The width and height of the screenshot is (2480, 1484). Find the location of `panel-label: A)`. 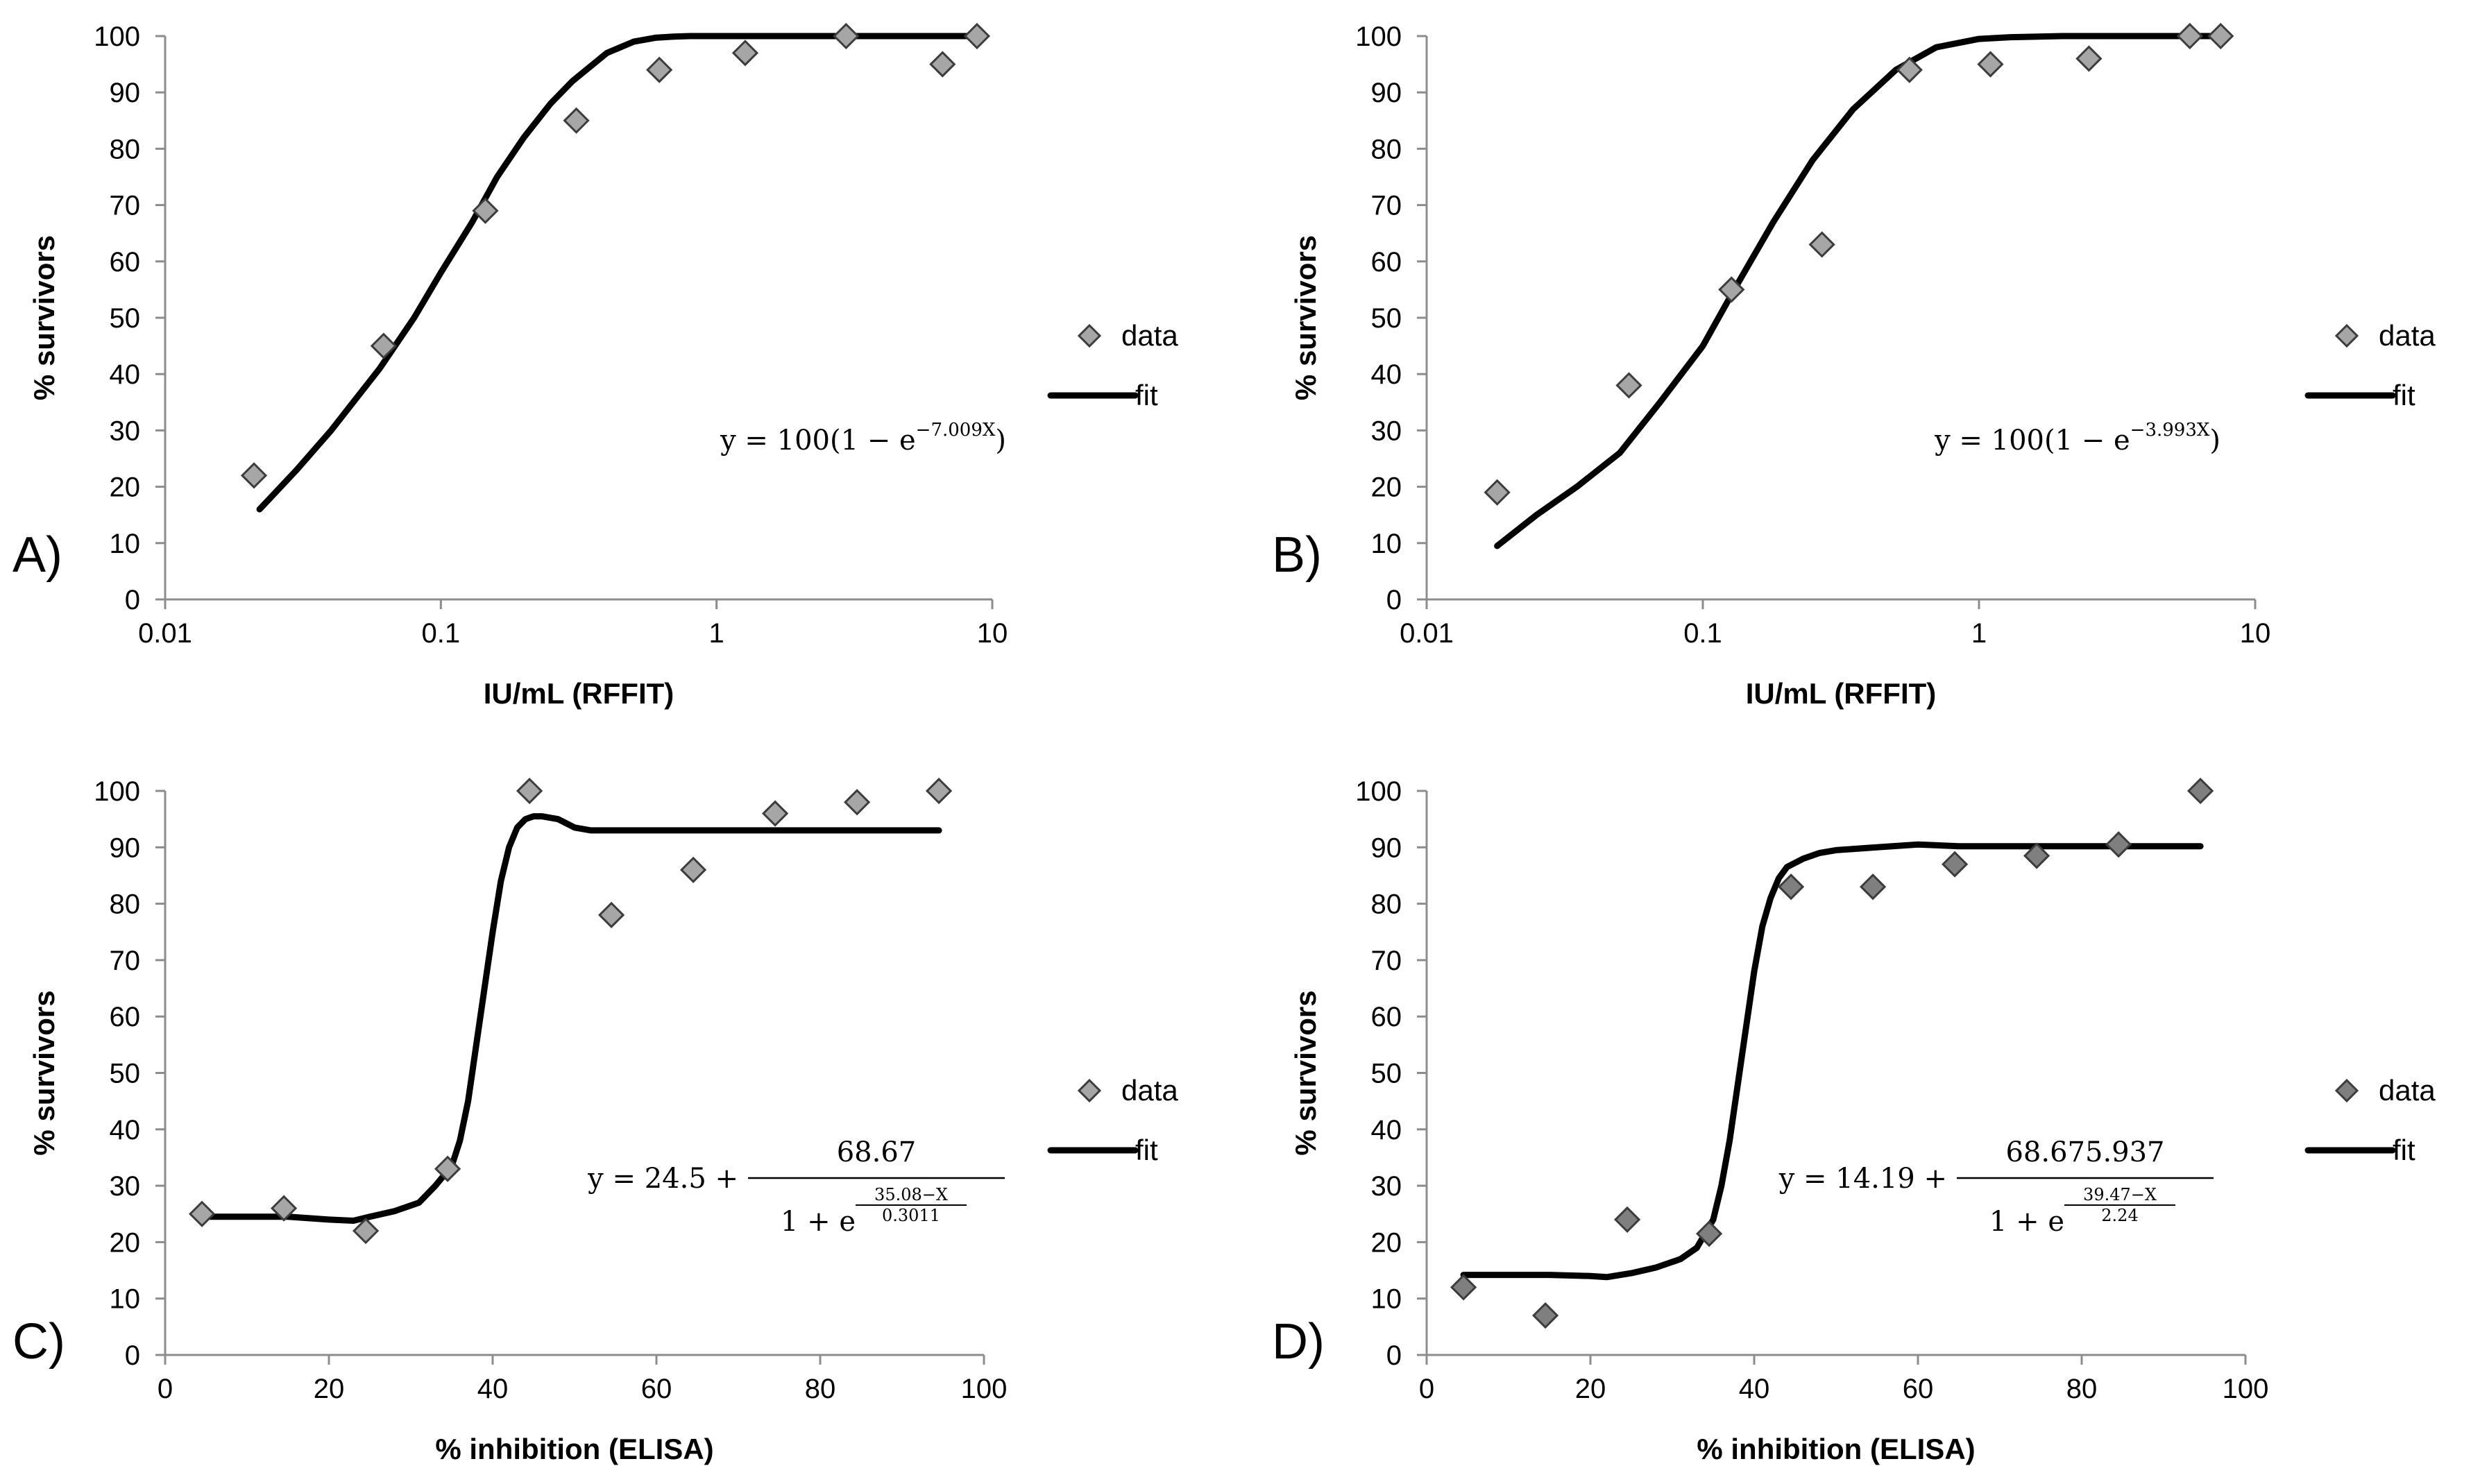

panel-label: A) is located at coordinates (37, 555).